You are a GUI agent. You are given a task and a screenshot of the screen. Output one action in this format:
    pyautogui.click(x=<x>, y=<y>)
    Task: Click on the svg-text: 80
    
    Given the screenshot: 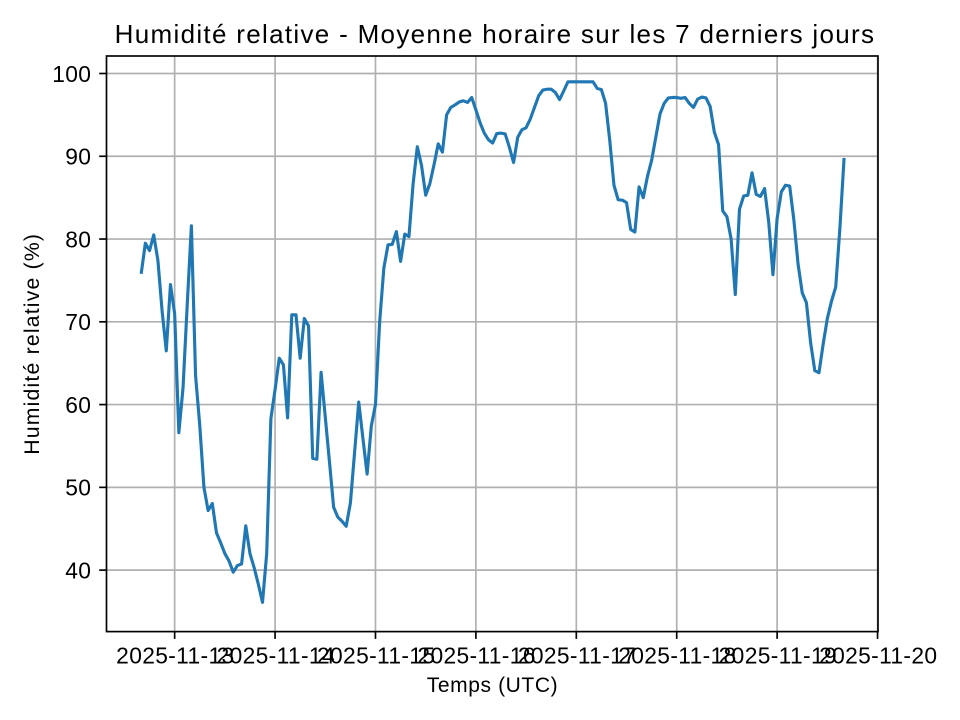 What is the action you would take?
    pyautogui.click(x=78, y=239)
    